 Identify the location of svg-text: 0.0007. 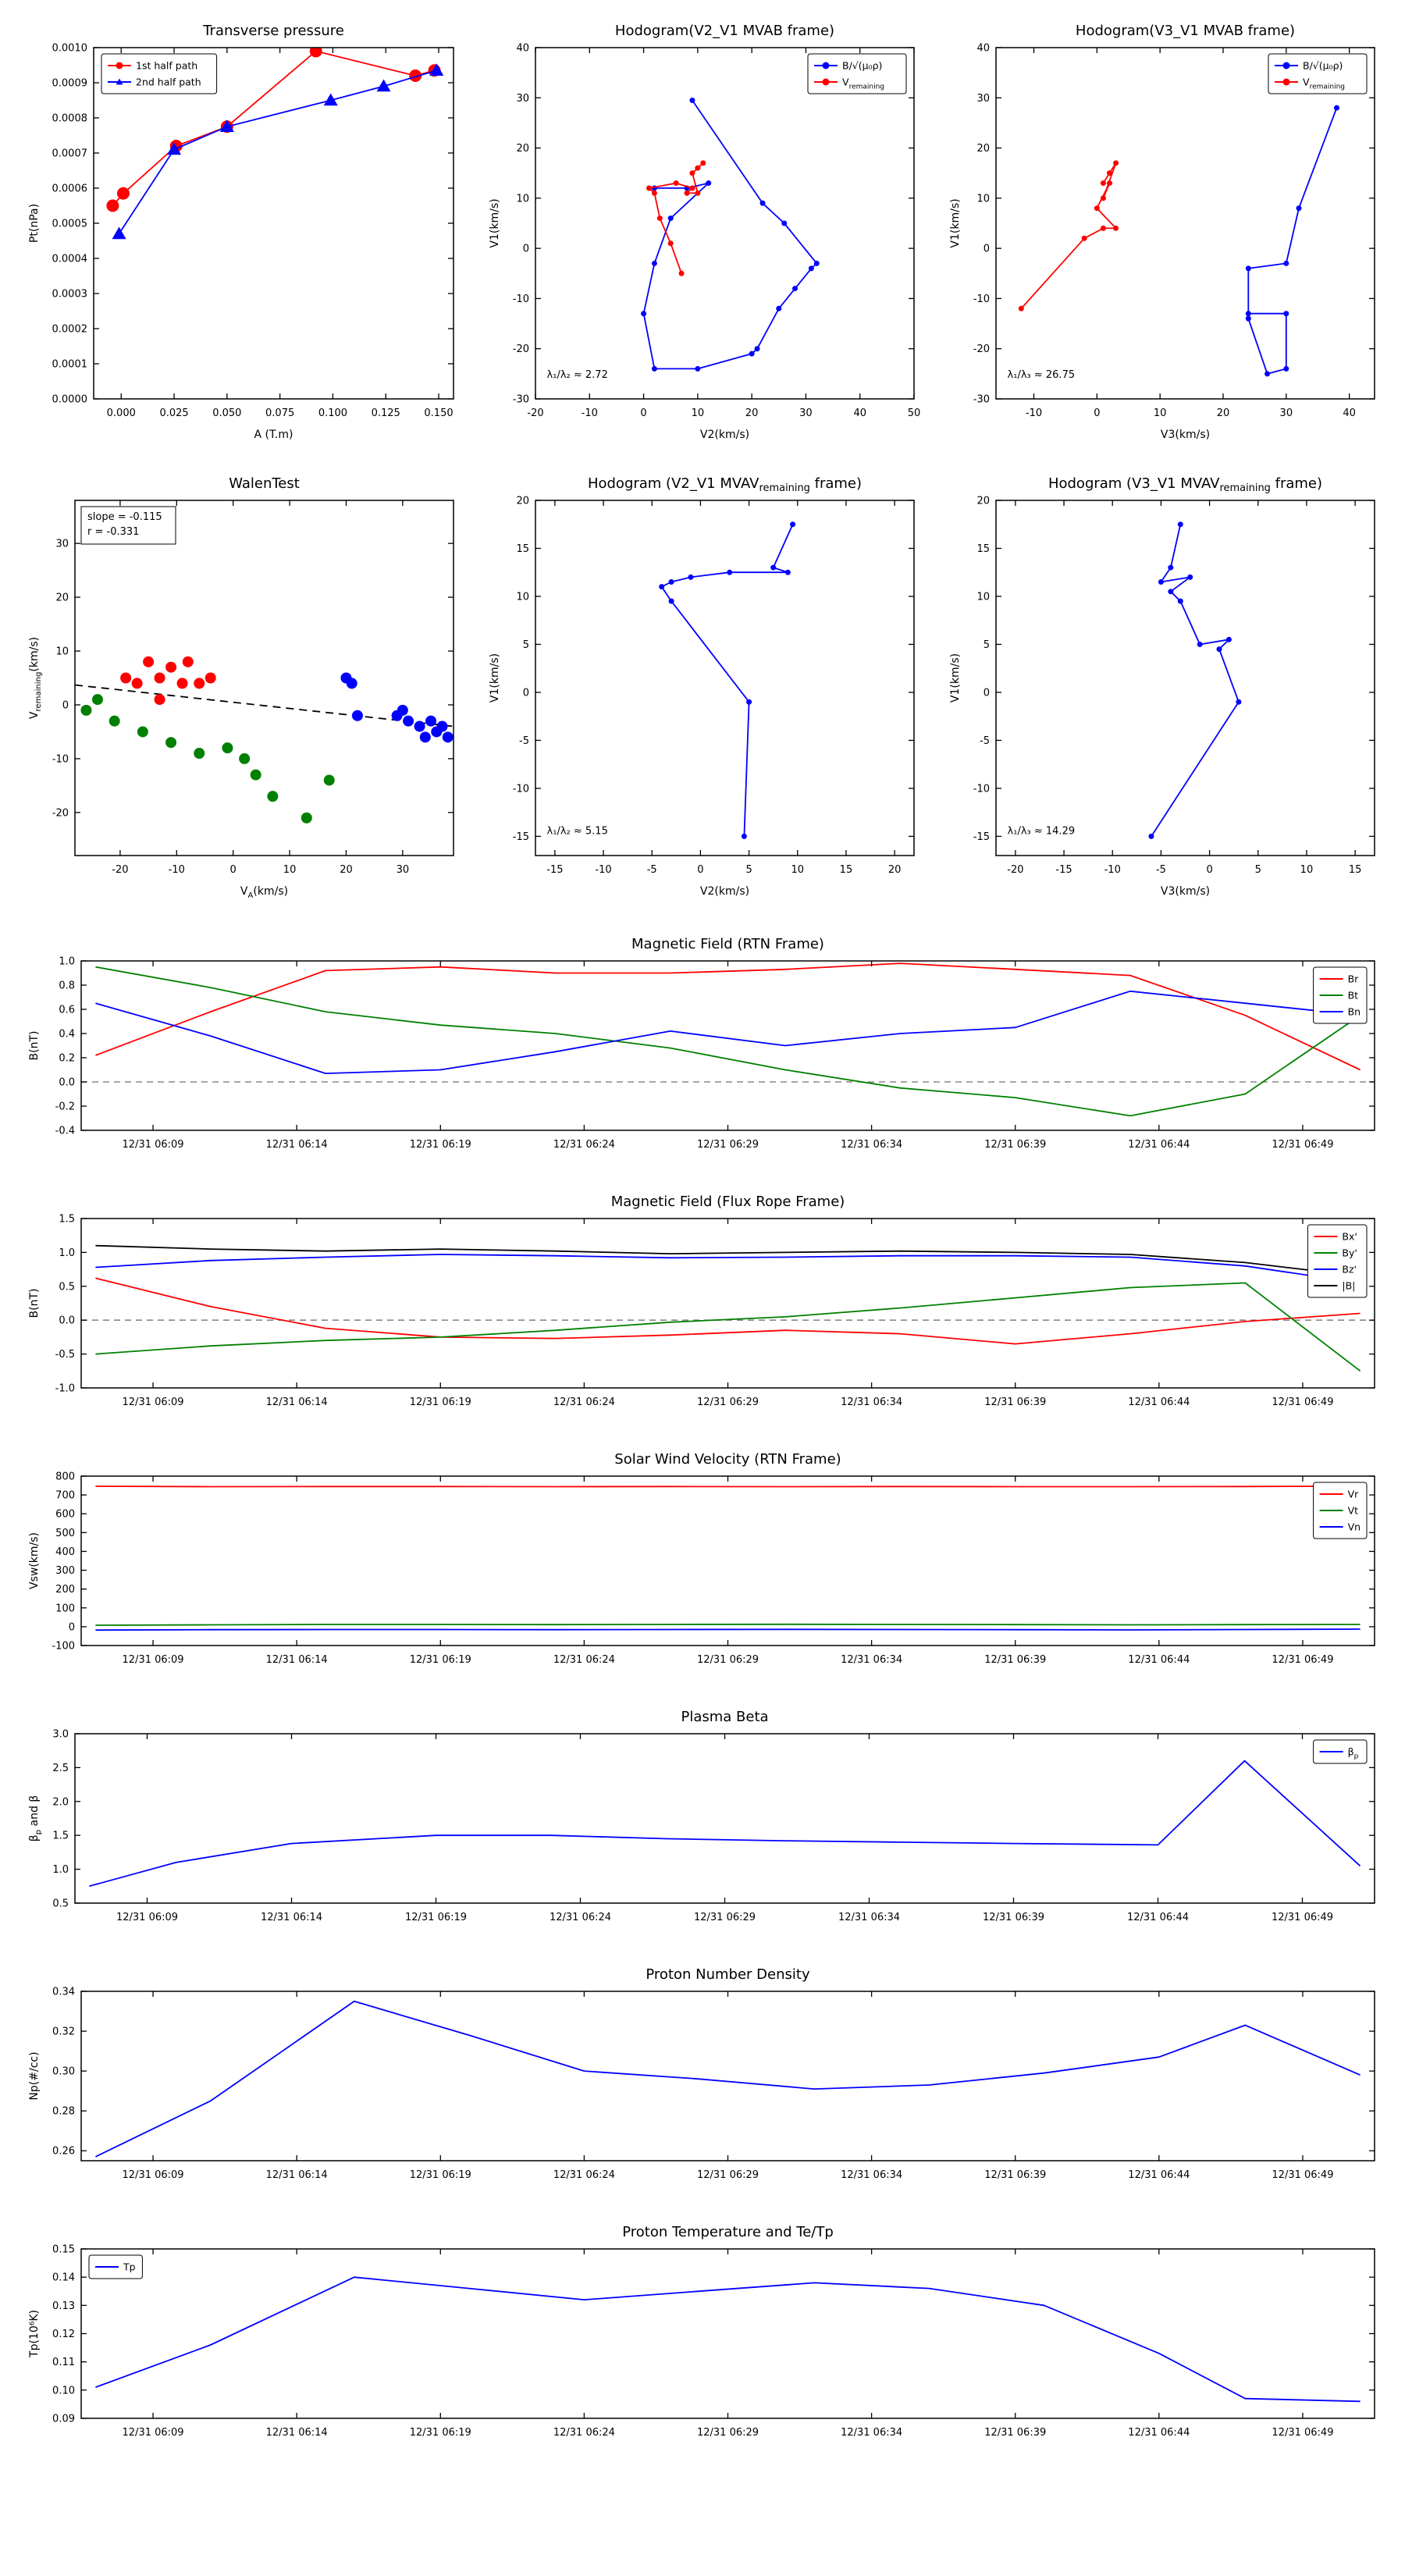
(70, 154).